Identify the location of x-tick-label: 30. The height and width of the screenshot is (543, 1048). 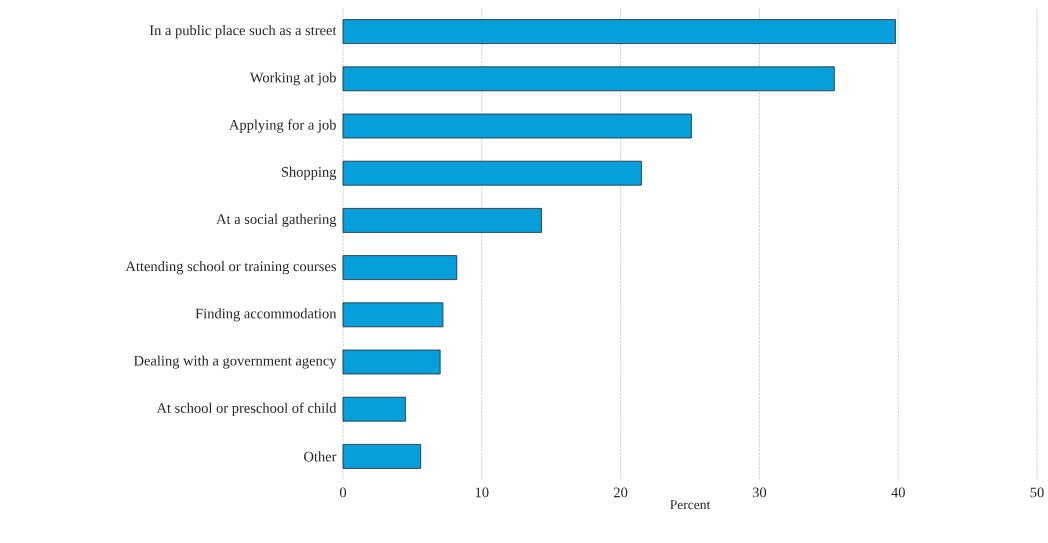
(759, 492).